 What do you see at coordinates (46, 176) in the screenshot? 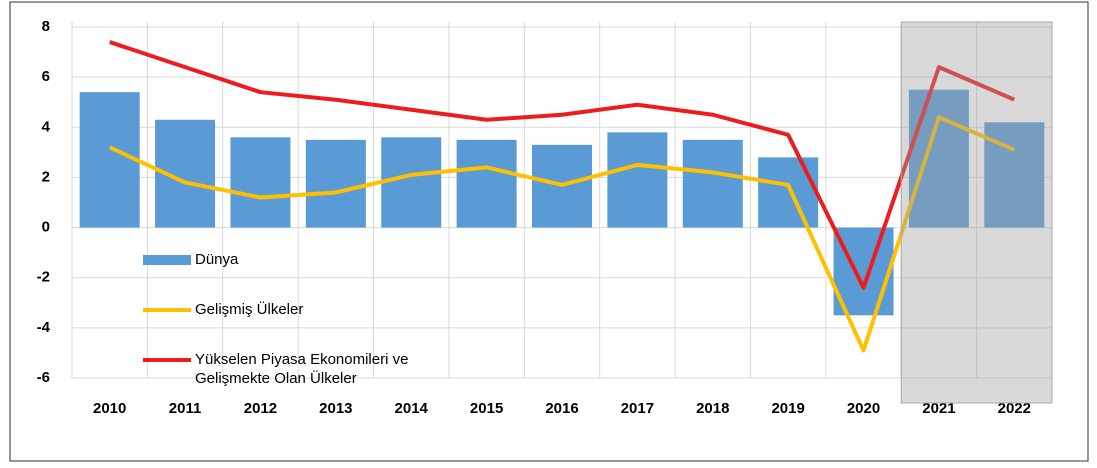
I see `y-tick-label: 2` at bounding box center [46, 176].